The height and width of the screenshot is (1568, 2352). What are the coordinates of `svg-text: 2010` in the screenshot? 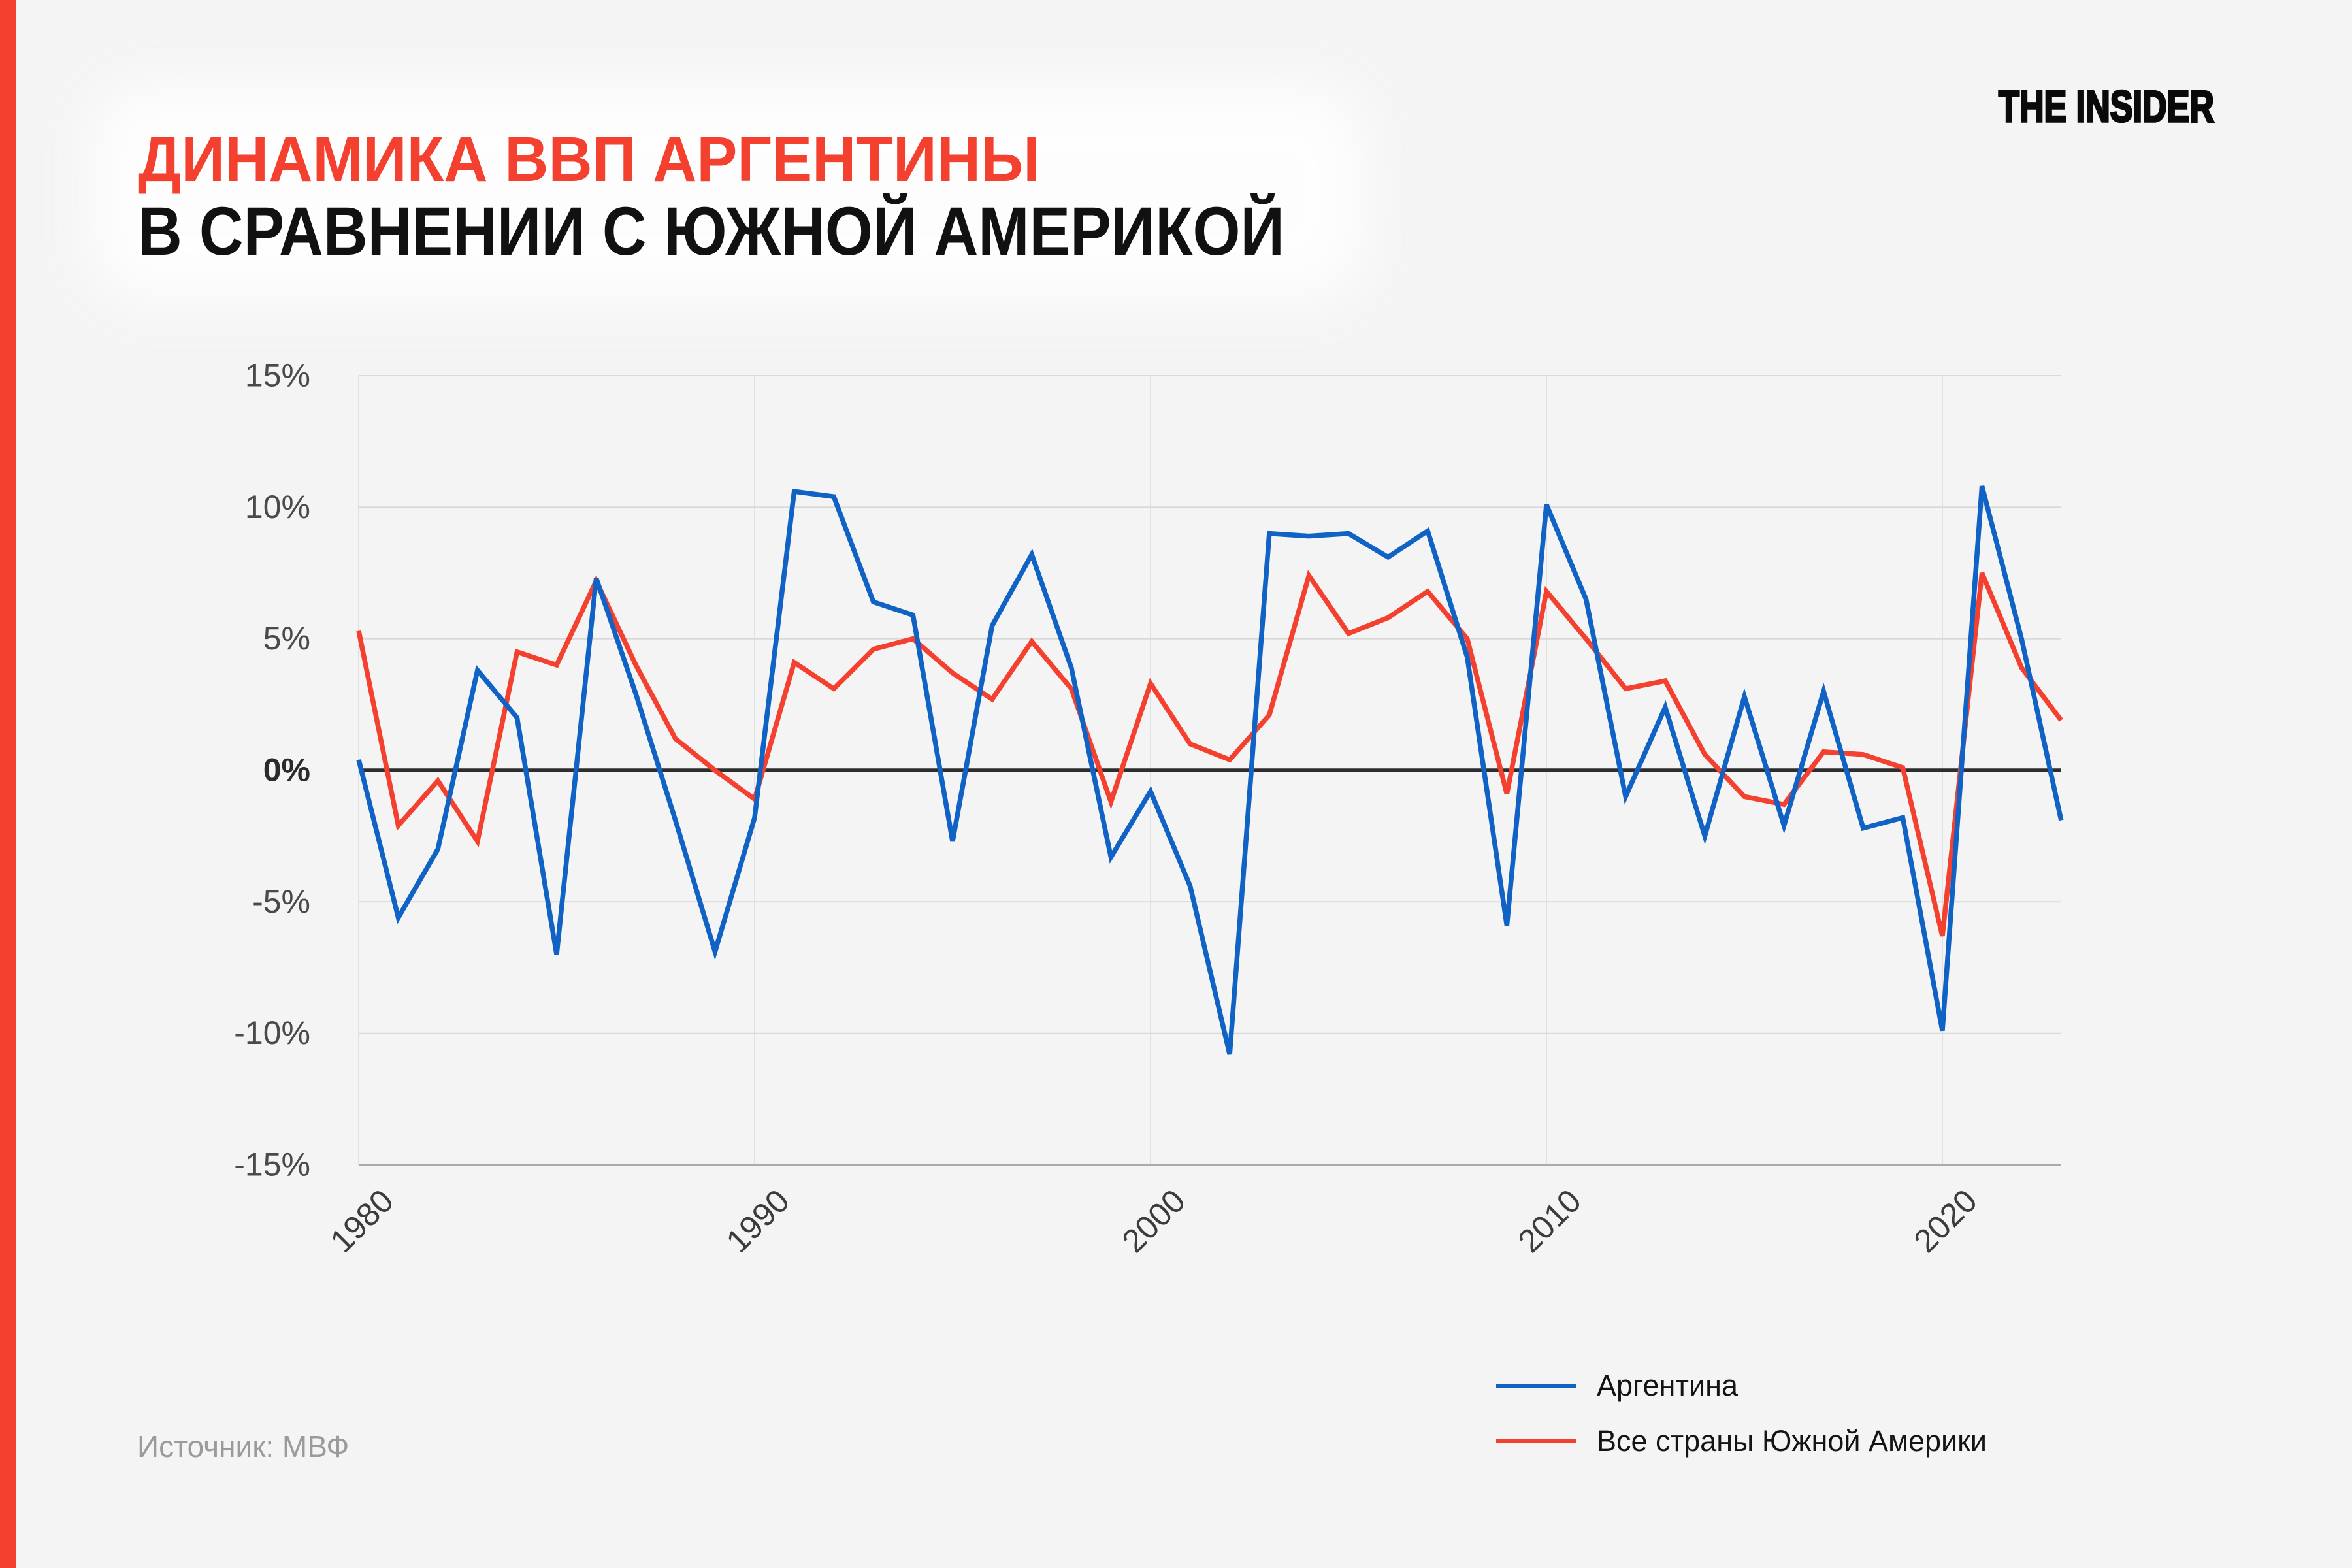 It's located at (1549, 1221).